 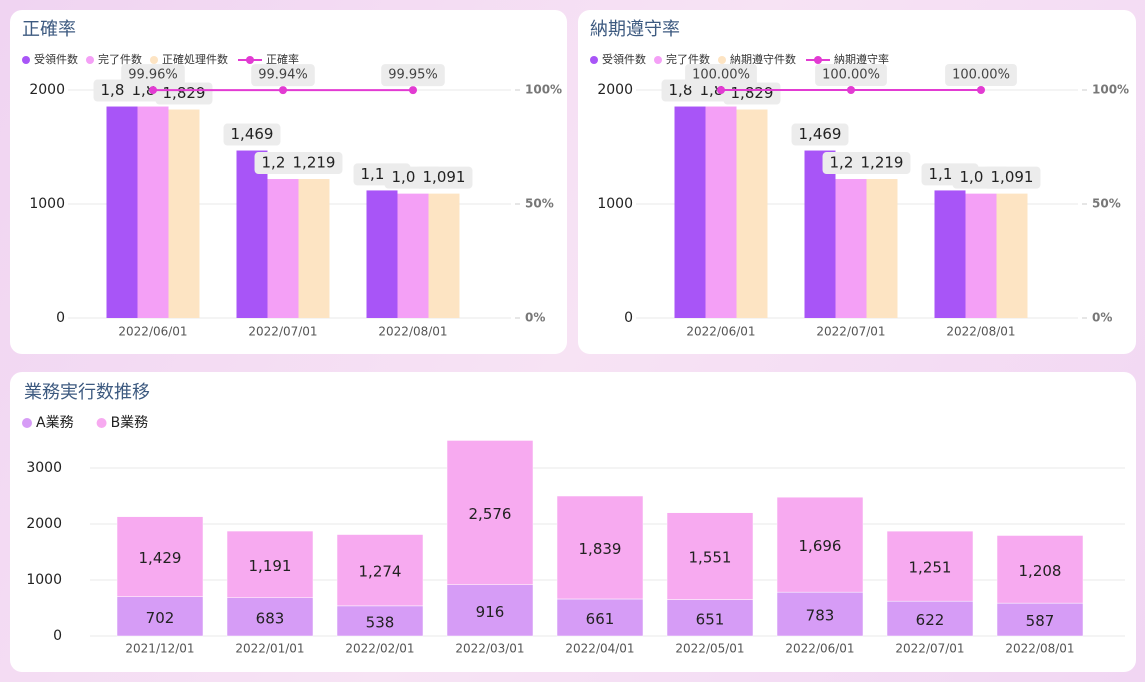 What do you see at coordinates (380, 622) in the screenshot?
I see `value-label: 538` at bounding box center [380, 622].